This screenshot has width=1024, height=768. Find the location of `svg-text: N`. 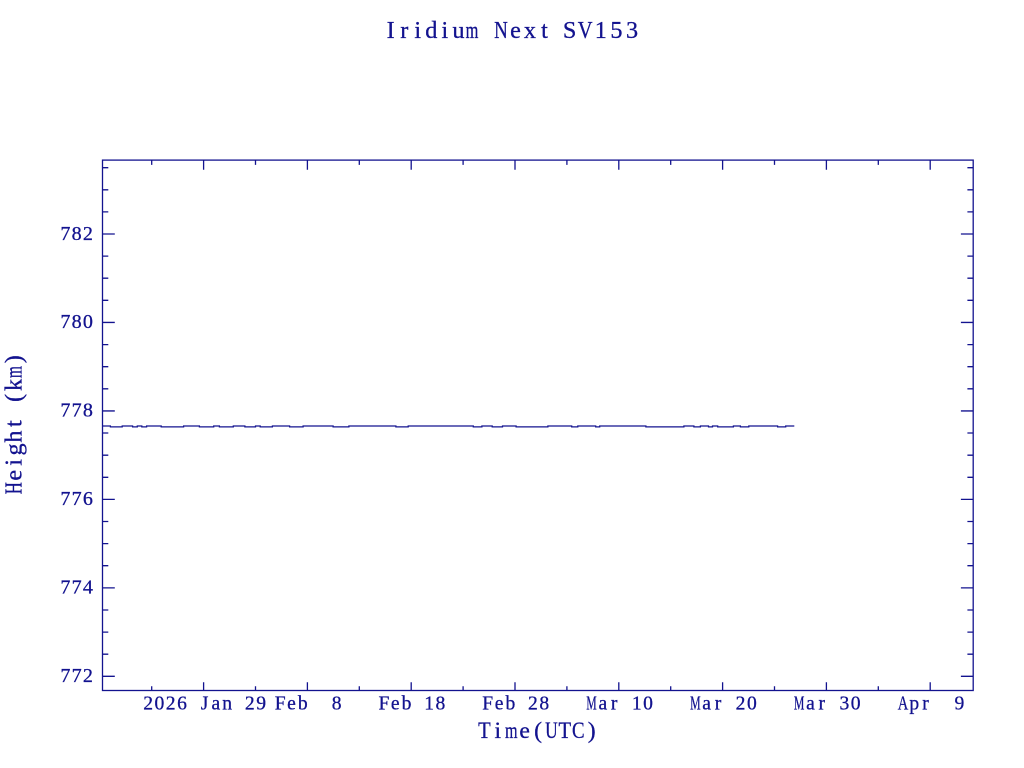

svg-text: N is located at coordinates (501, 30).